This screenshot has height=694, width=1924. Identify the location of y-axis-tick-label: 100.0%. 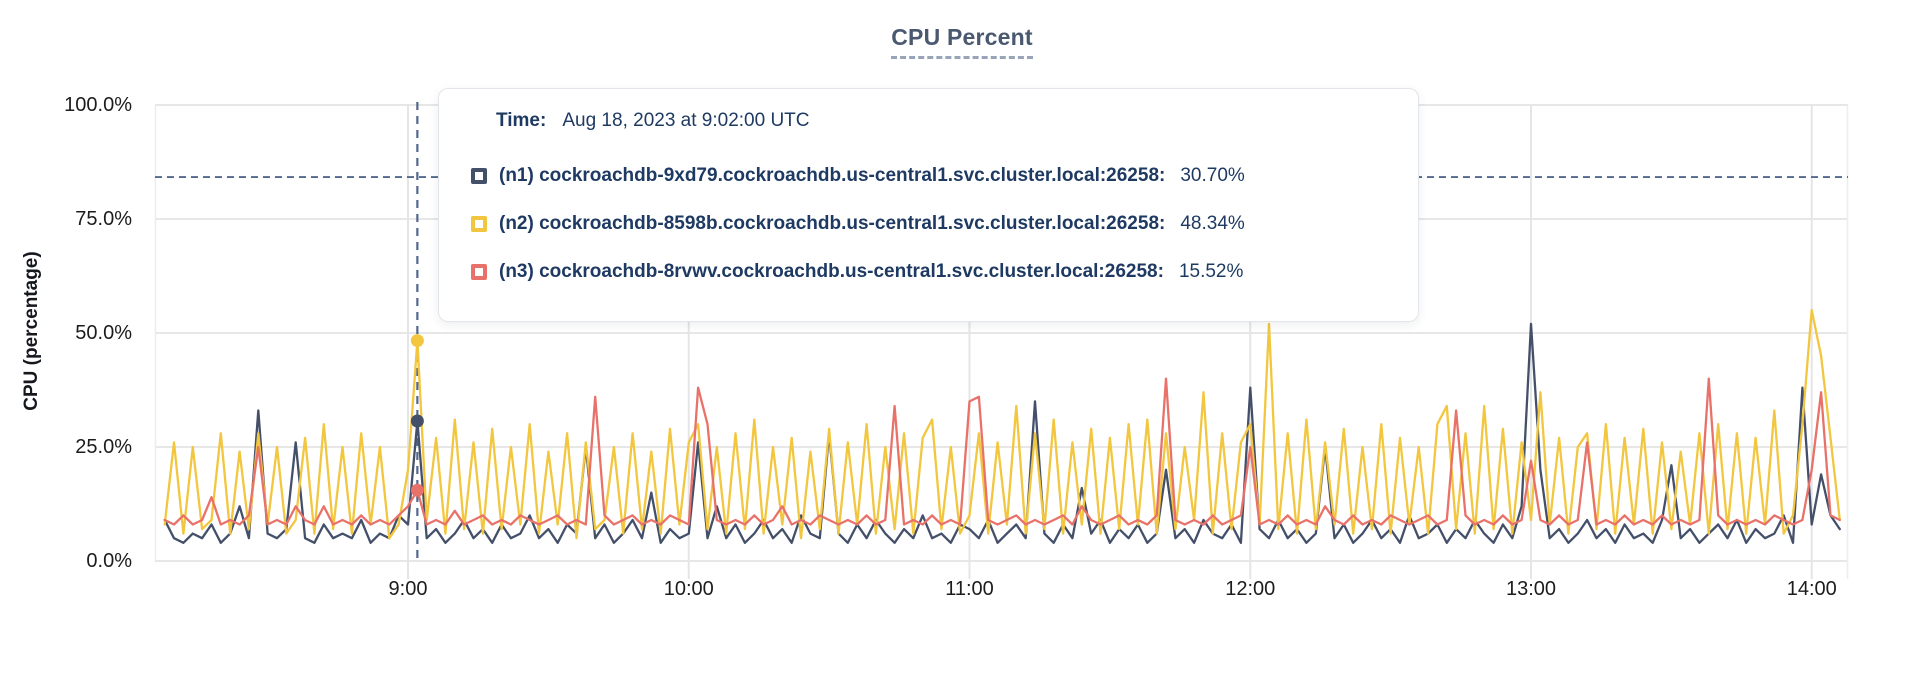
(98, 105).